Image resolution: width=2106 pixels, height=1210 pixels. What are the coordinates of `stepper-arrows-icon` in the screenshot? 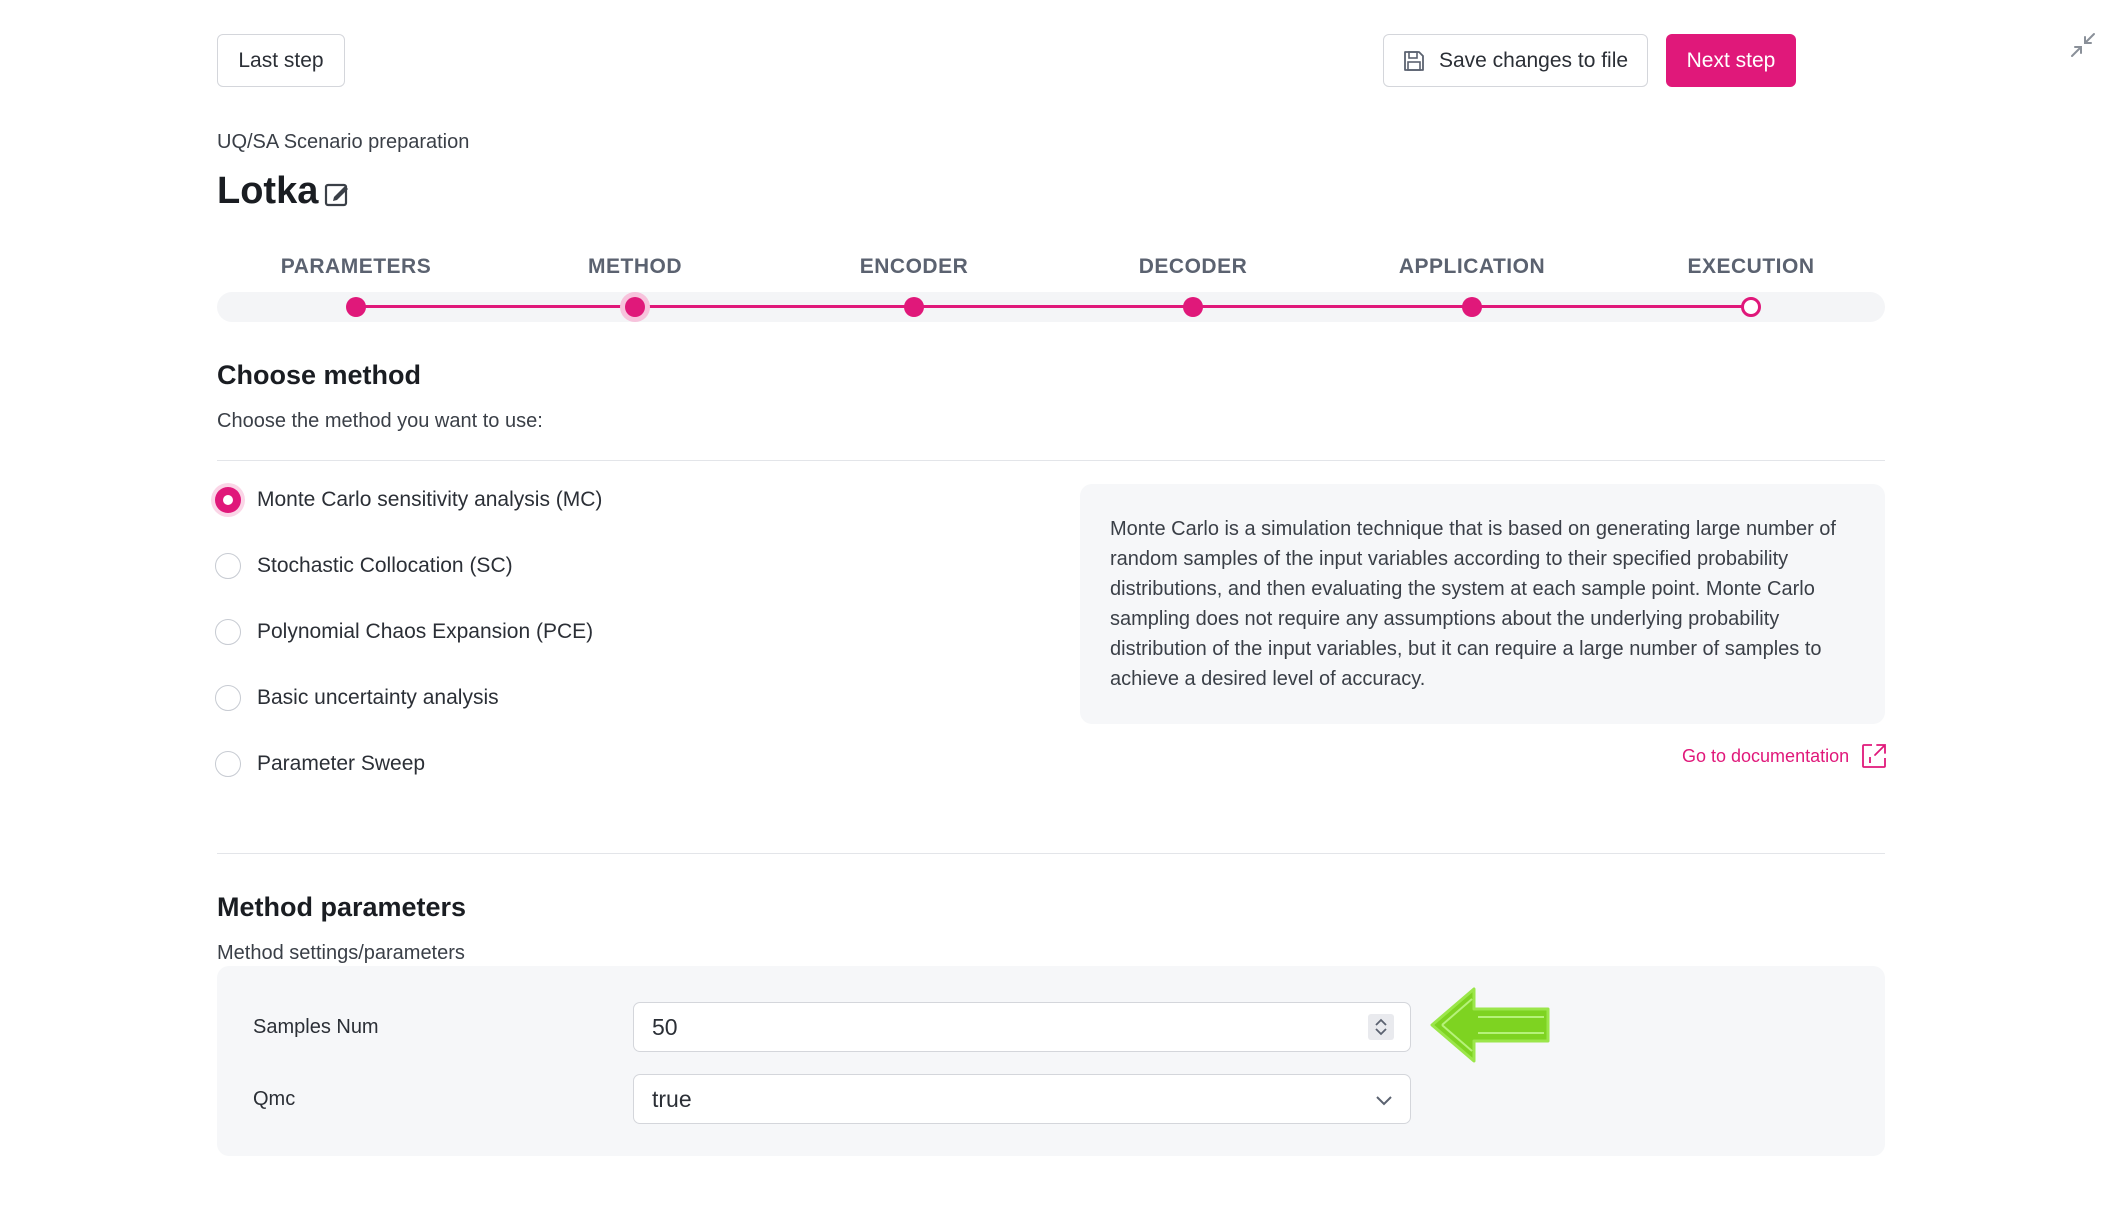 It's located at (1381, 1027).